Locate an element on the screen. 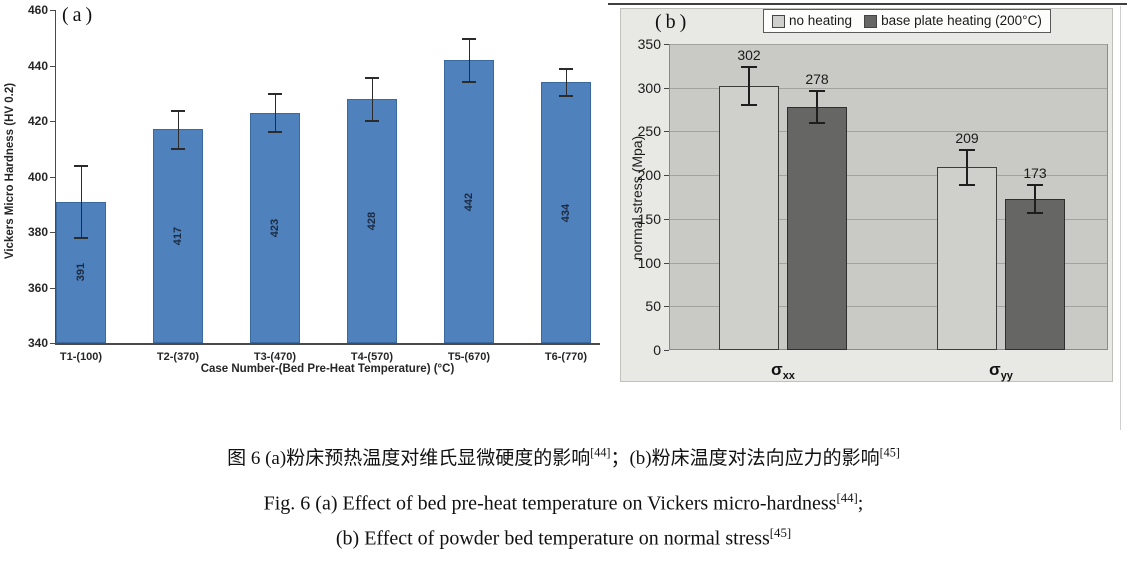 The image size is (1127, 561). bar-base plate heating (200°C)-1 is located at coordinates (1035, 274).